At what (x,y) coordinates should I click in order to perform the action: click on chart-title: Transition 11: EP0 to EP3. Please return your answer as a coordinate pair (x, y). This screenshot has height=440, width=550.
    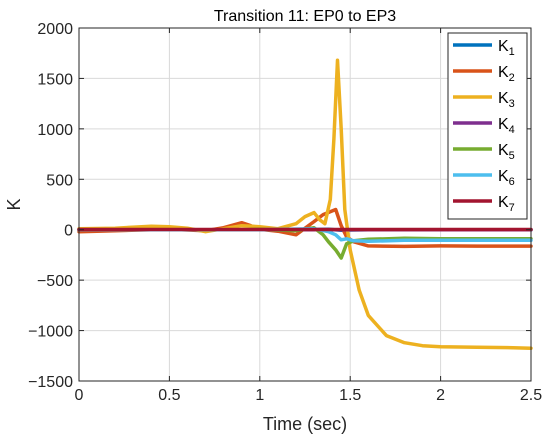
    Looking at the image, I should click on (305, 16).